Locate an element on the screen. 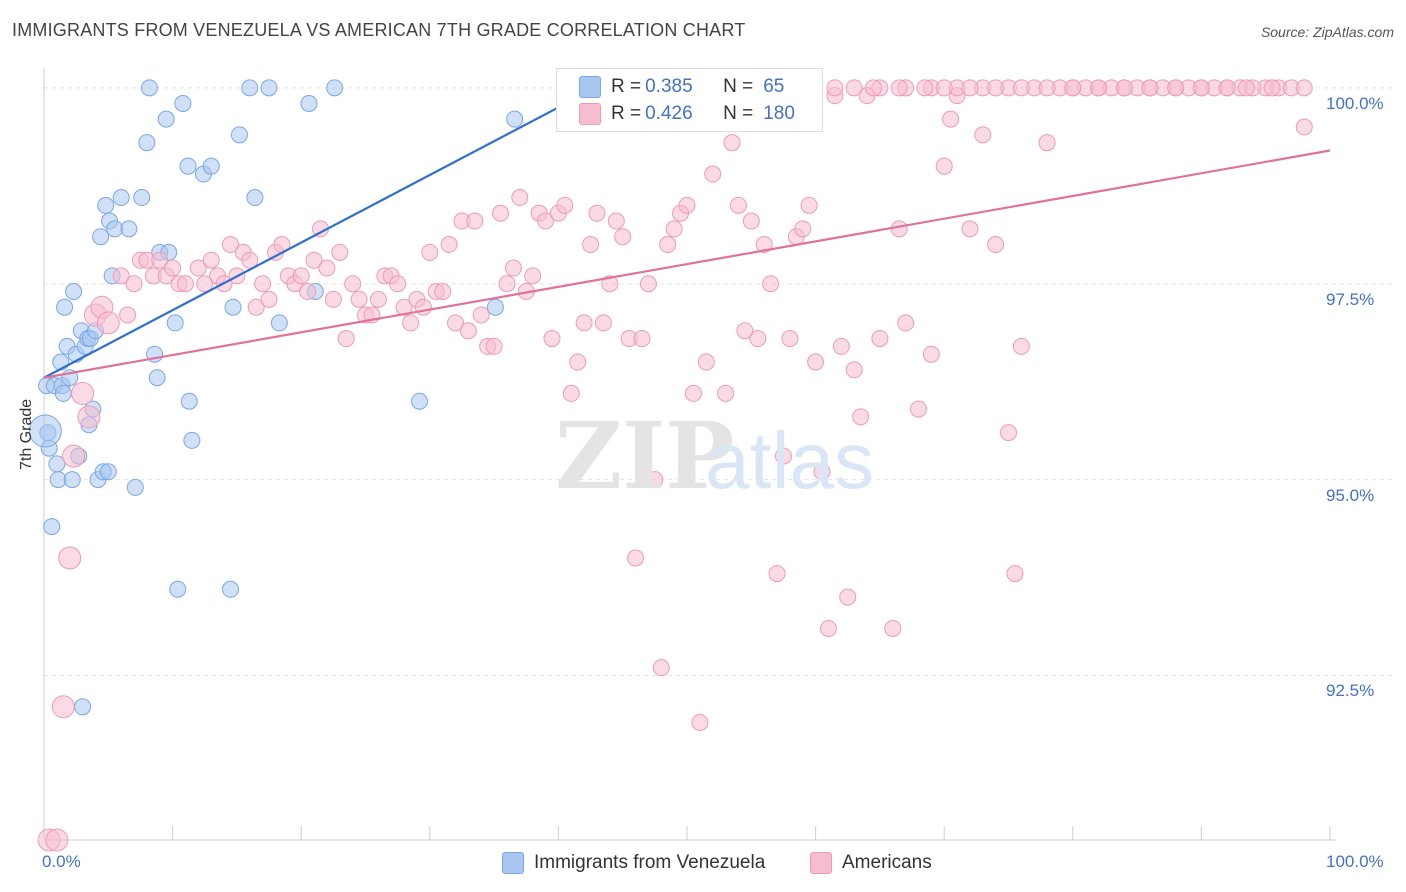  y-tick-label: 92.5% is located at coordinates (1350, 691).